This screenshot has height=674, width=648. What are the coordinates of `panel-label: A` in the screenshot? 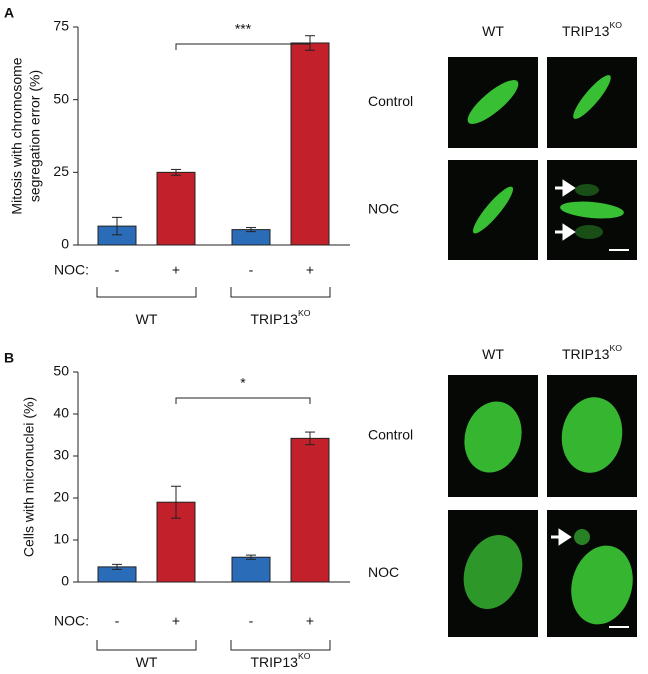 It's located at (9, 13).